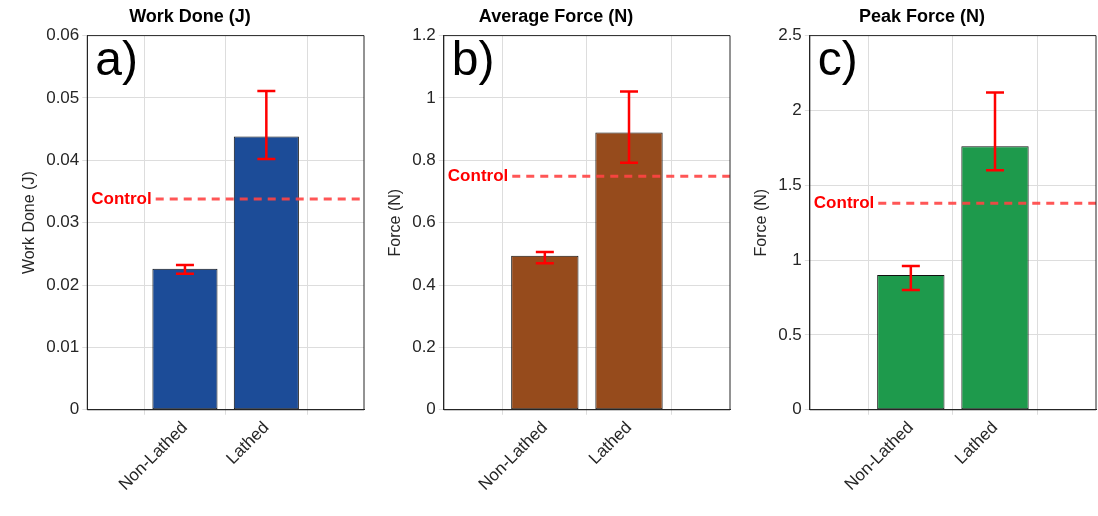 The image size is (1098, 516). Describe the element at coordinates (63, 35) in the screenshot. I see `y-tick-label: 0.06` at that location.